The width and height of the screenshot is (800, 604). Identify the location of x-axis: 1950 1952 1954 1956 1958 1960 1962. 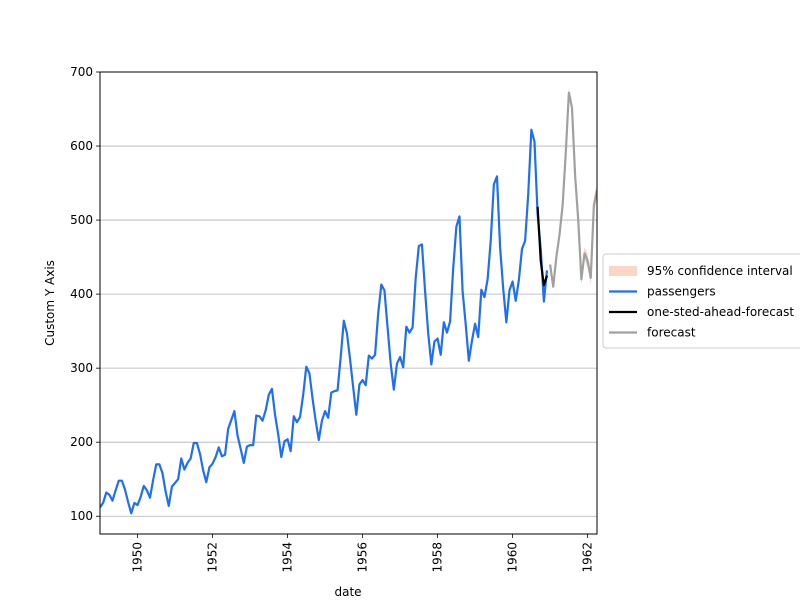
(363, 553).